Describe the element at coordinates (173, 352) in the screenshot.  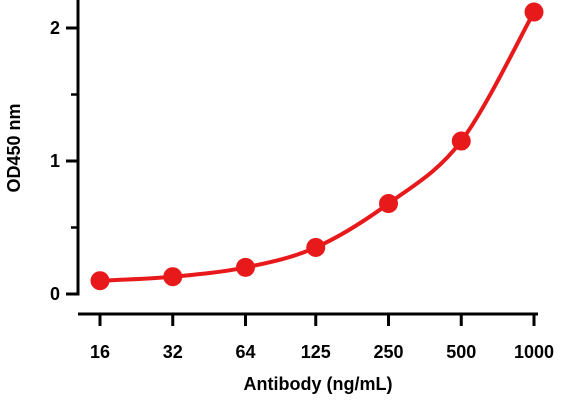
I see `x-tick-label: 32` at that location.